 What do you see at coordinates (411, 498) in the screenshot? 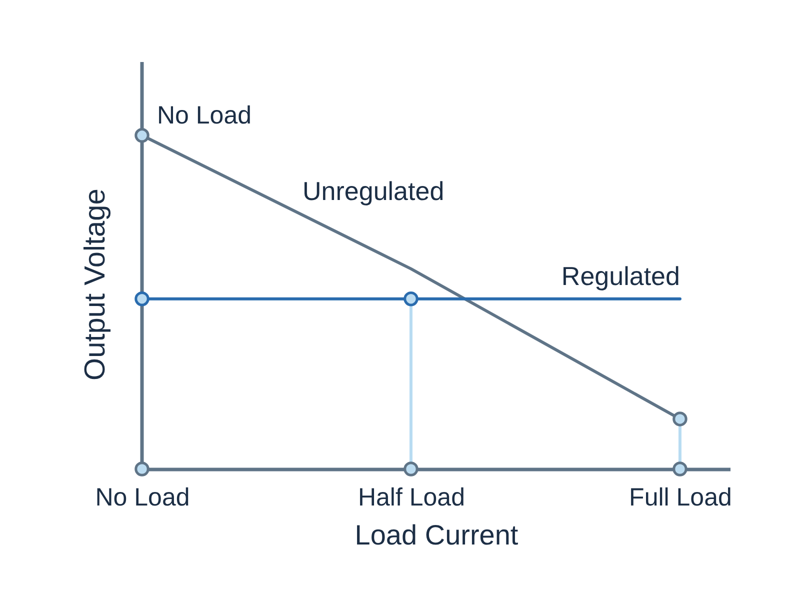
I see `x-tick-label: Half Load` at bounding box center [411, 498].